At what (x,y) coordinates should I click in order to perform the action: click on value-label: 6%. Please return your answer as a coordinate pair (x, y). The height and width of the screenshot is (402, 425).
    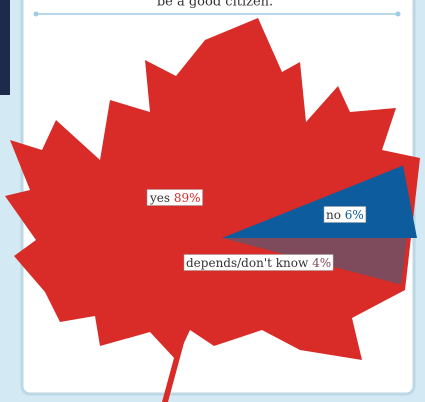
    Looking at the image, I should click on (354, 215).